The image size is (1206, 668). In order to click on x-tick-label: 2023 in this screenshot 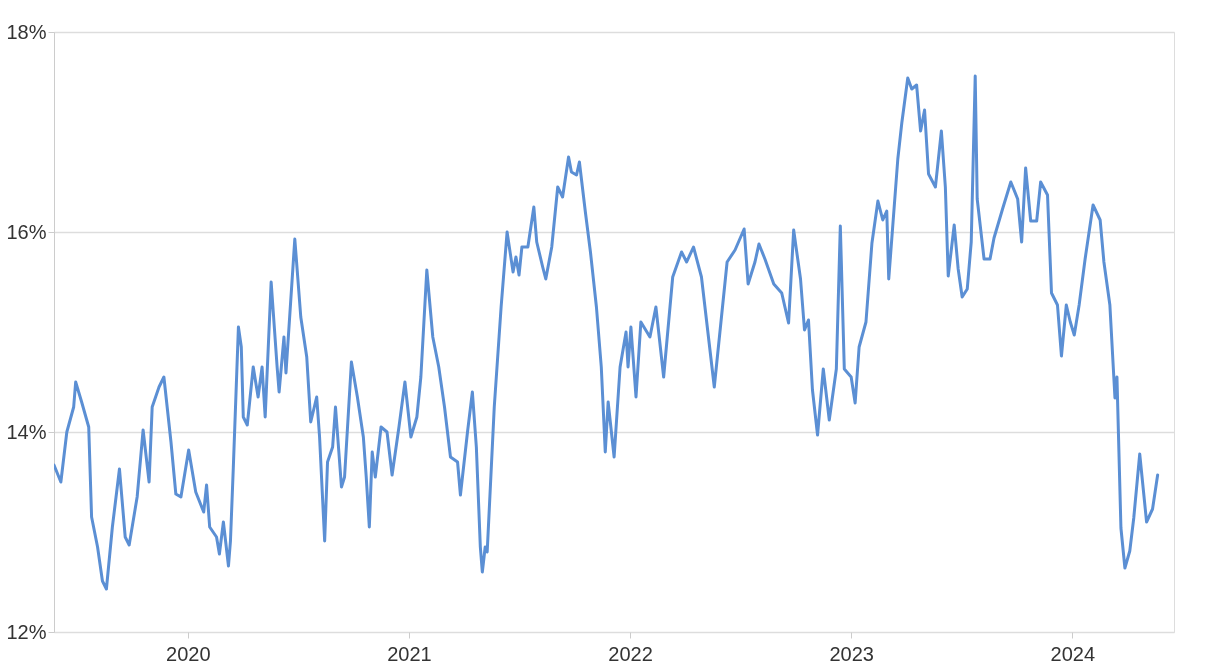, I will do `click(851, 653)`.